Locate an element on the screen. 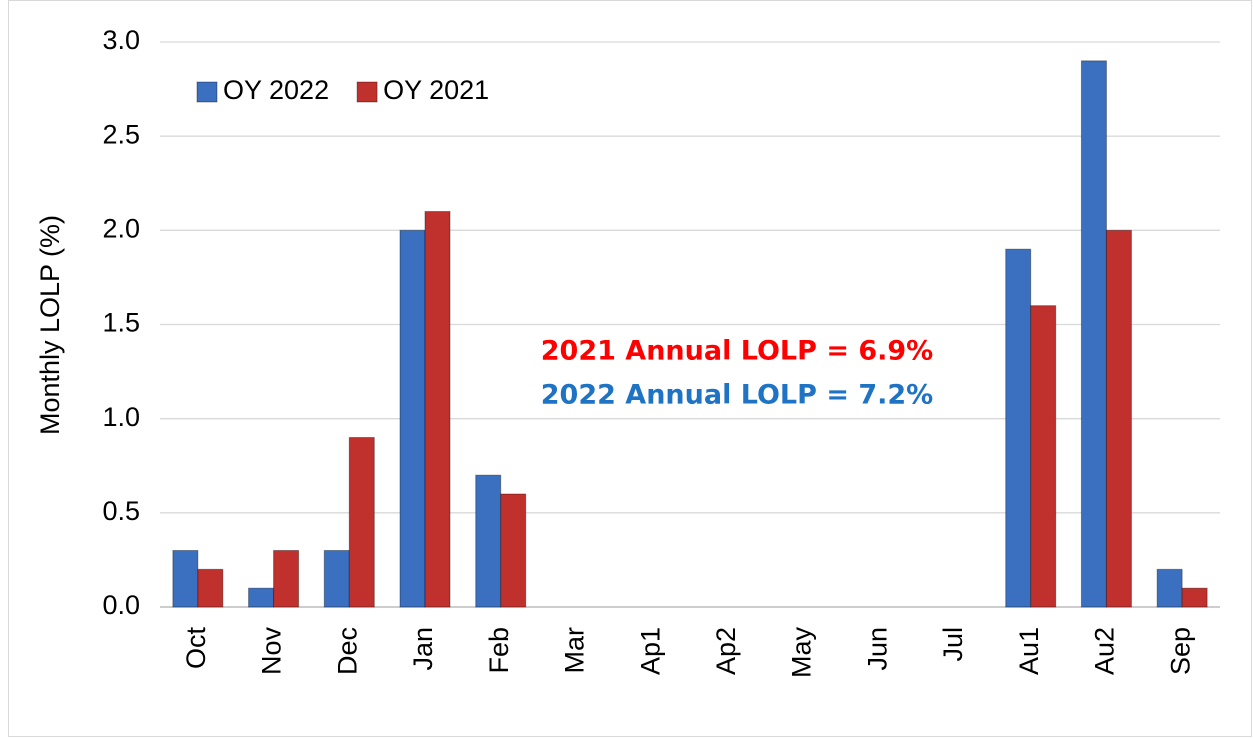 The image size is (1253, 738). y-axis-label: Monthly LOLP (%) is located at coordinates (50, 325).